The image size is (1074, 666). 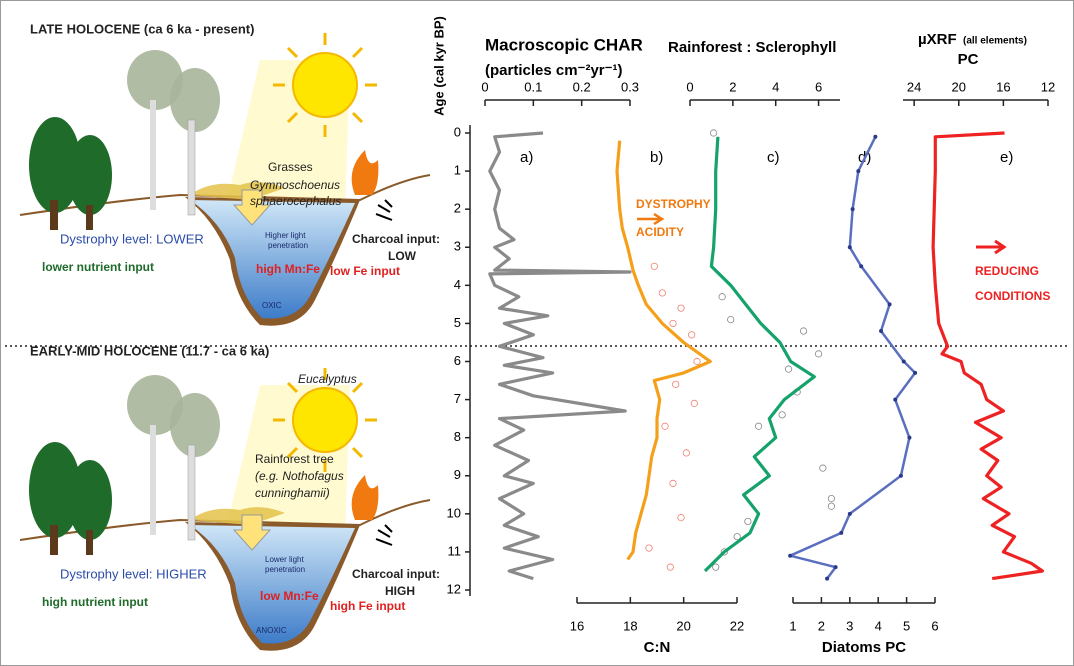 What do you see at coordinates (657, 647) in the screenshot?
I see `axis-title: C:N` at bounding box center [657, 647].